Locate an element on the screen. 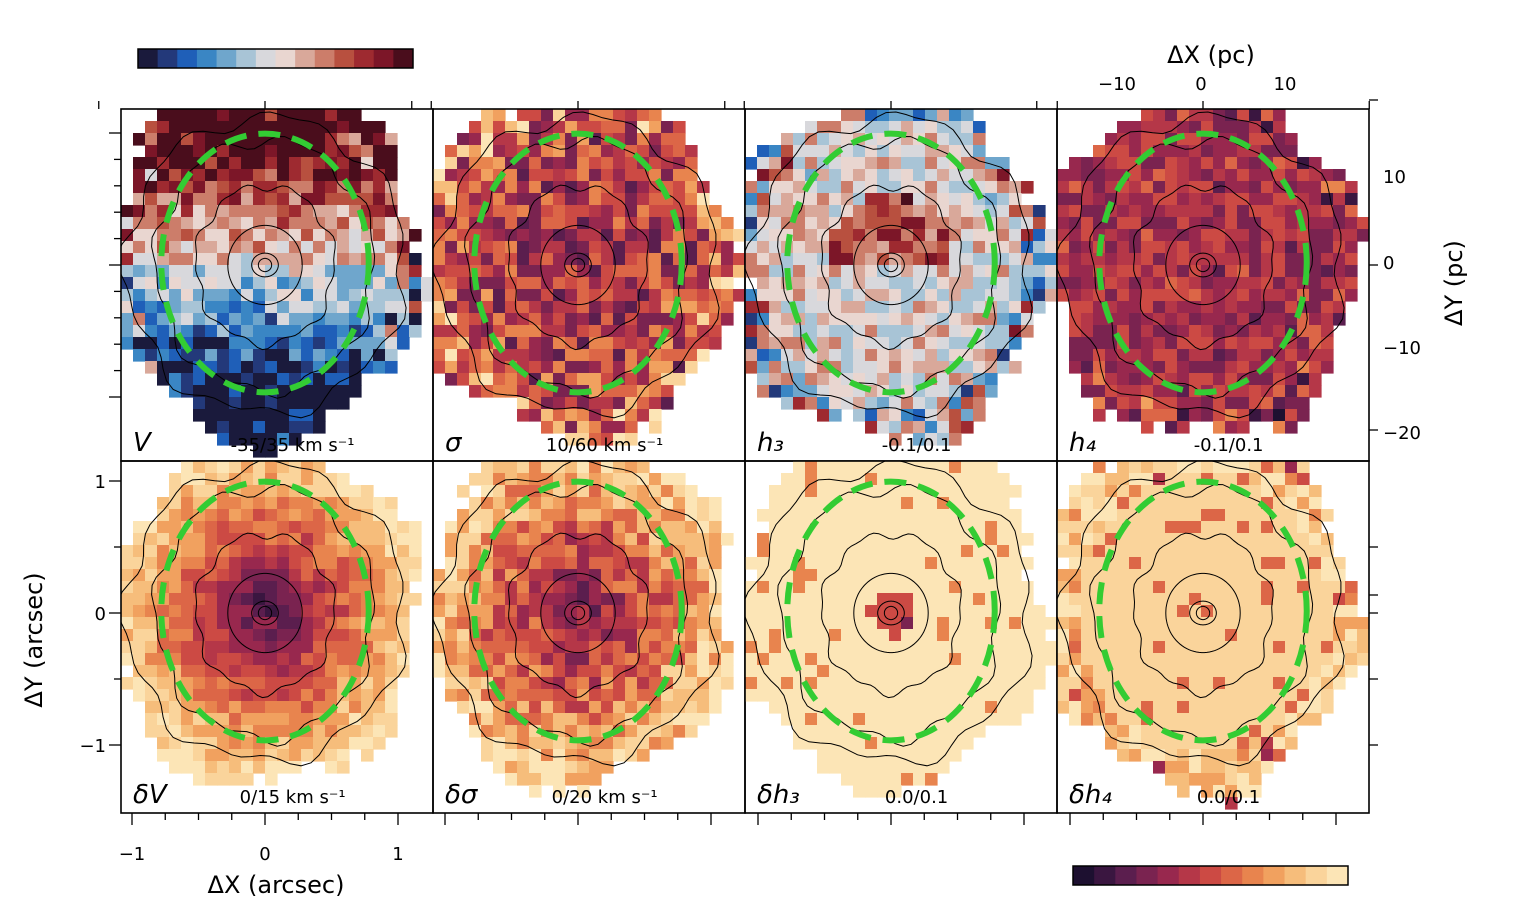 The width and height of the screenshot is (1528, 912). panel-sigma: σ 10/60 km s⁻¹ is located at coordinates (578, 281).